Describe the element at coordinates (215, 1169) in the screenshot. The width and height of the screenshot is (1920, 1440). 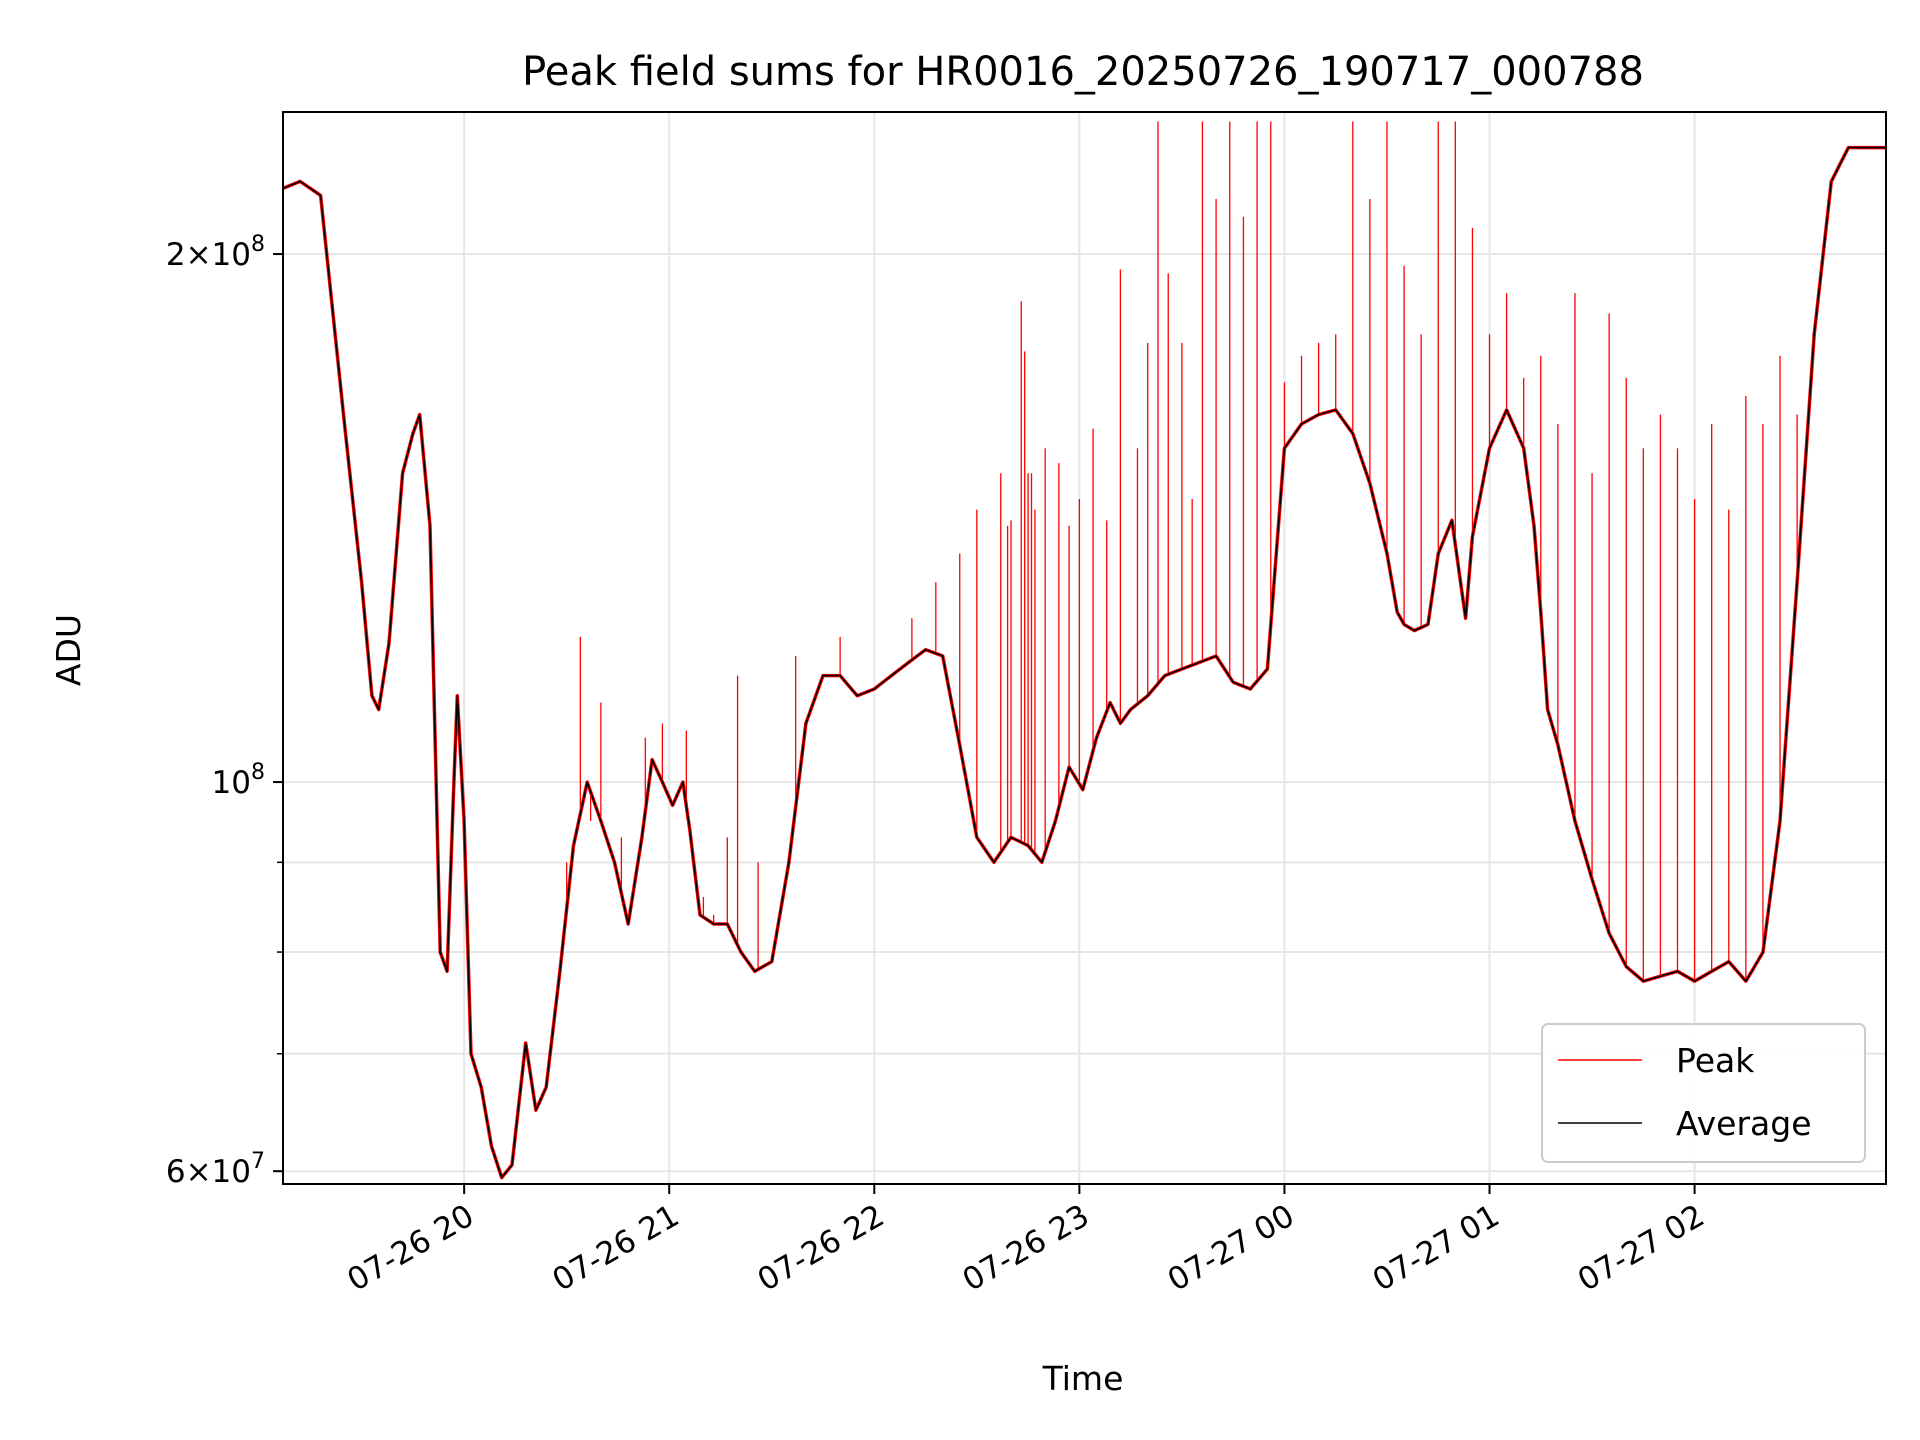
I see `y-tick-label: 6×107` at that location.